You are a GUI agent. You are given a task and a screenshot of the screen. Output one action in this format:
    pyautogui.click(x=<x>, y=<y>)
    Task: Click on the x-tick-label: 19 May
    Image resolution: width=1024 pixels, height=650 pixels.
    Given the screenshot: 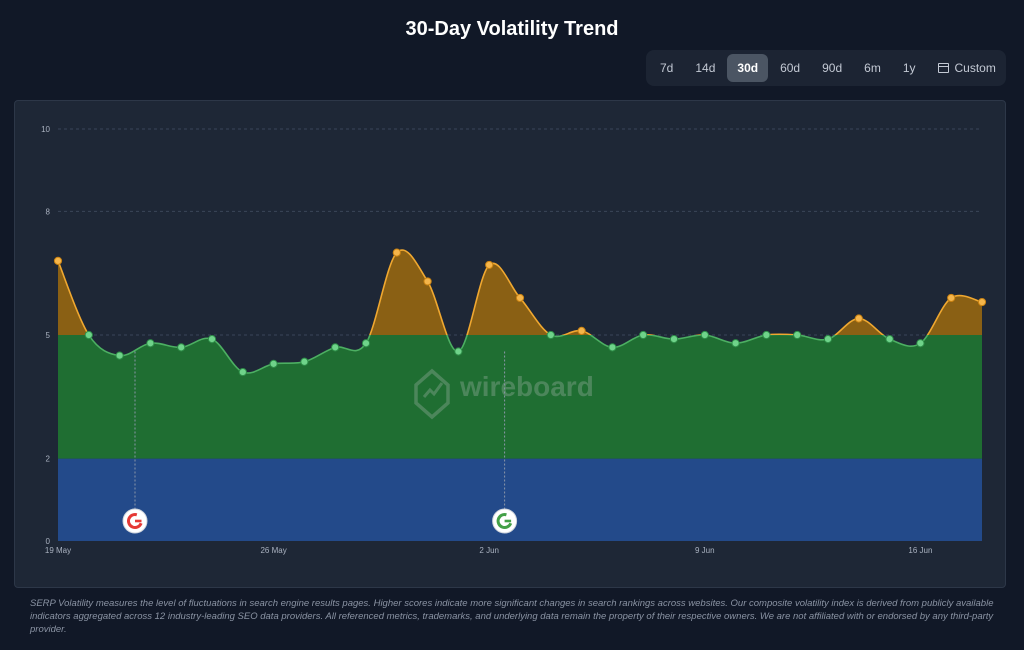 What is the action you would take?
    pyautogui.click(x=58, y=550)
    